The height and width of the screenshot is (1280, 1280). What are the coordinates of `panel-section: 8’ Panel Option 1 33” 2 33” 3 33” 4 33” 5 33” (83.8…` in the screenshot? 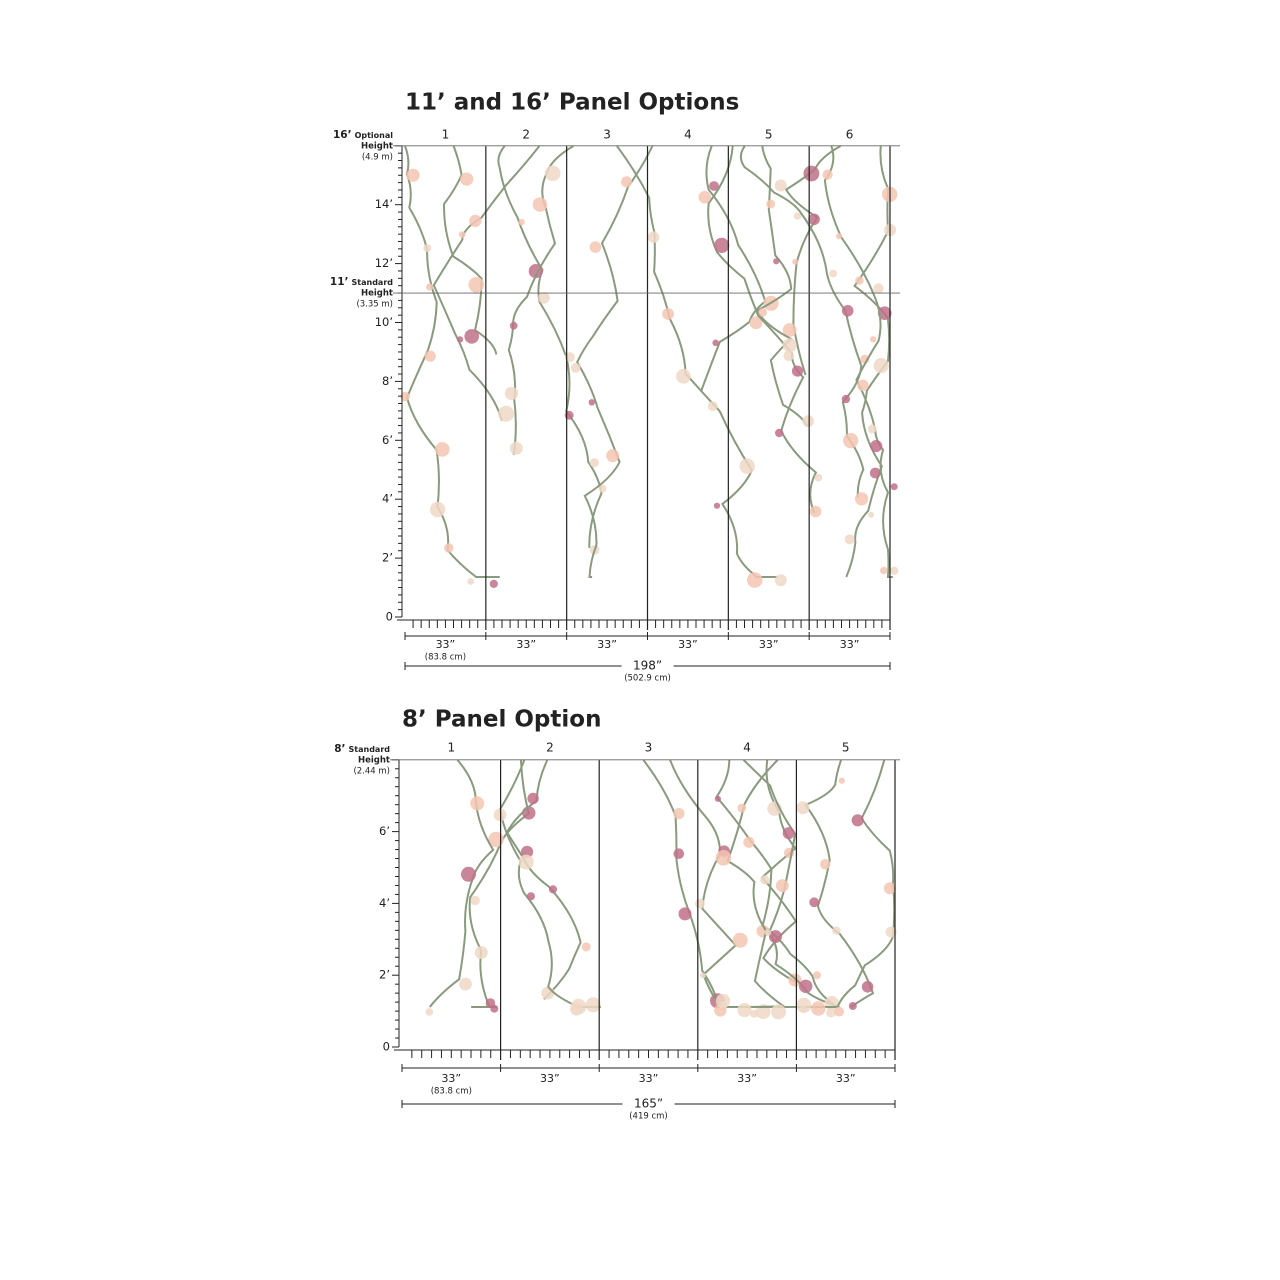 It's located at (617, 914).